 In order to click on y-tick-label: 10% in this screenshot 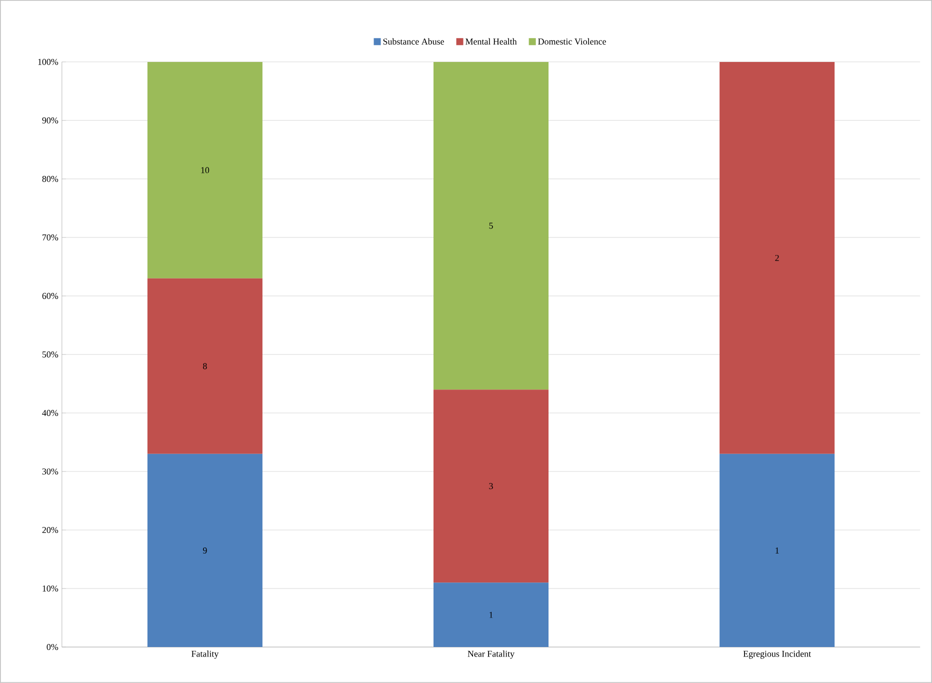, I will do `click(50, 589)`.